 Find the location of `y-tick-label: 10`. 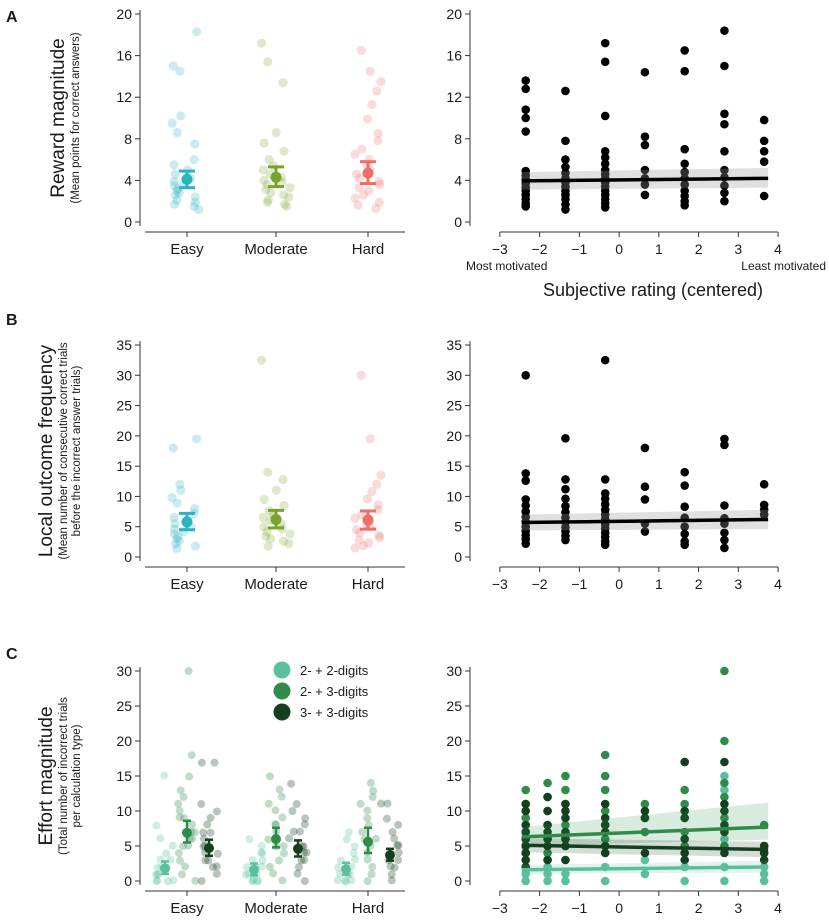

y-tick-label: 10 is located at coordinates (454, 811).